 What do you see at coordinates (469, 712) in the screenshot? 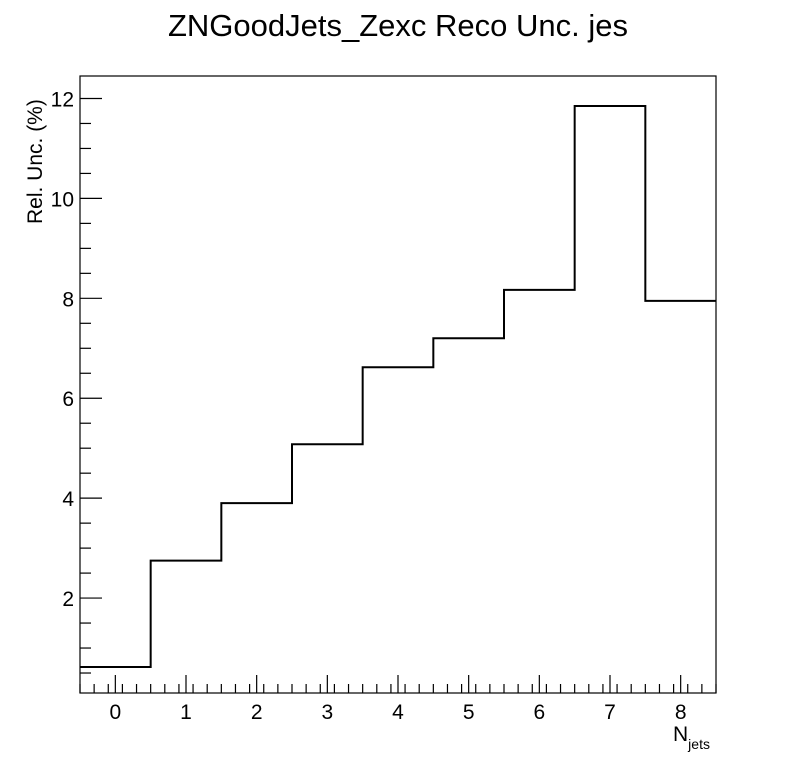
I see `x-tick-label: 5` at bounding box center [469, 712].